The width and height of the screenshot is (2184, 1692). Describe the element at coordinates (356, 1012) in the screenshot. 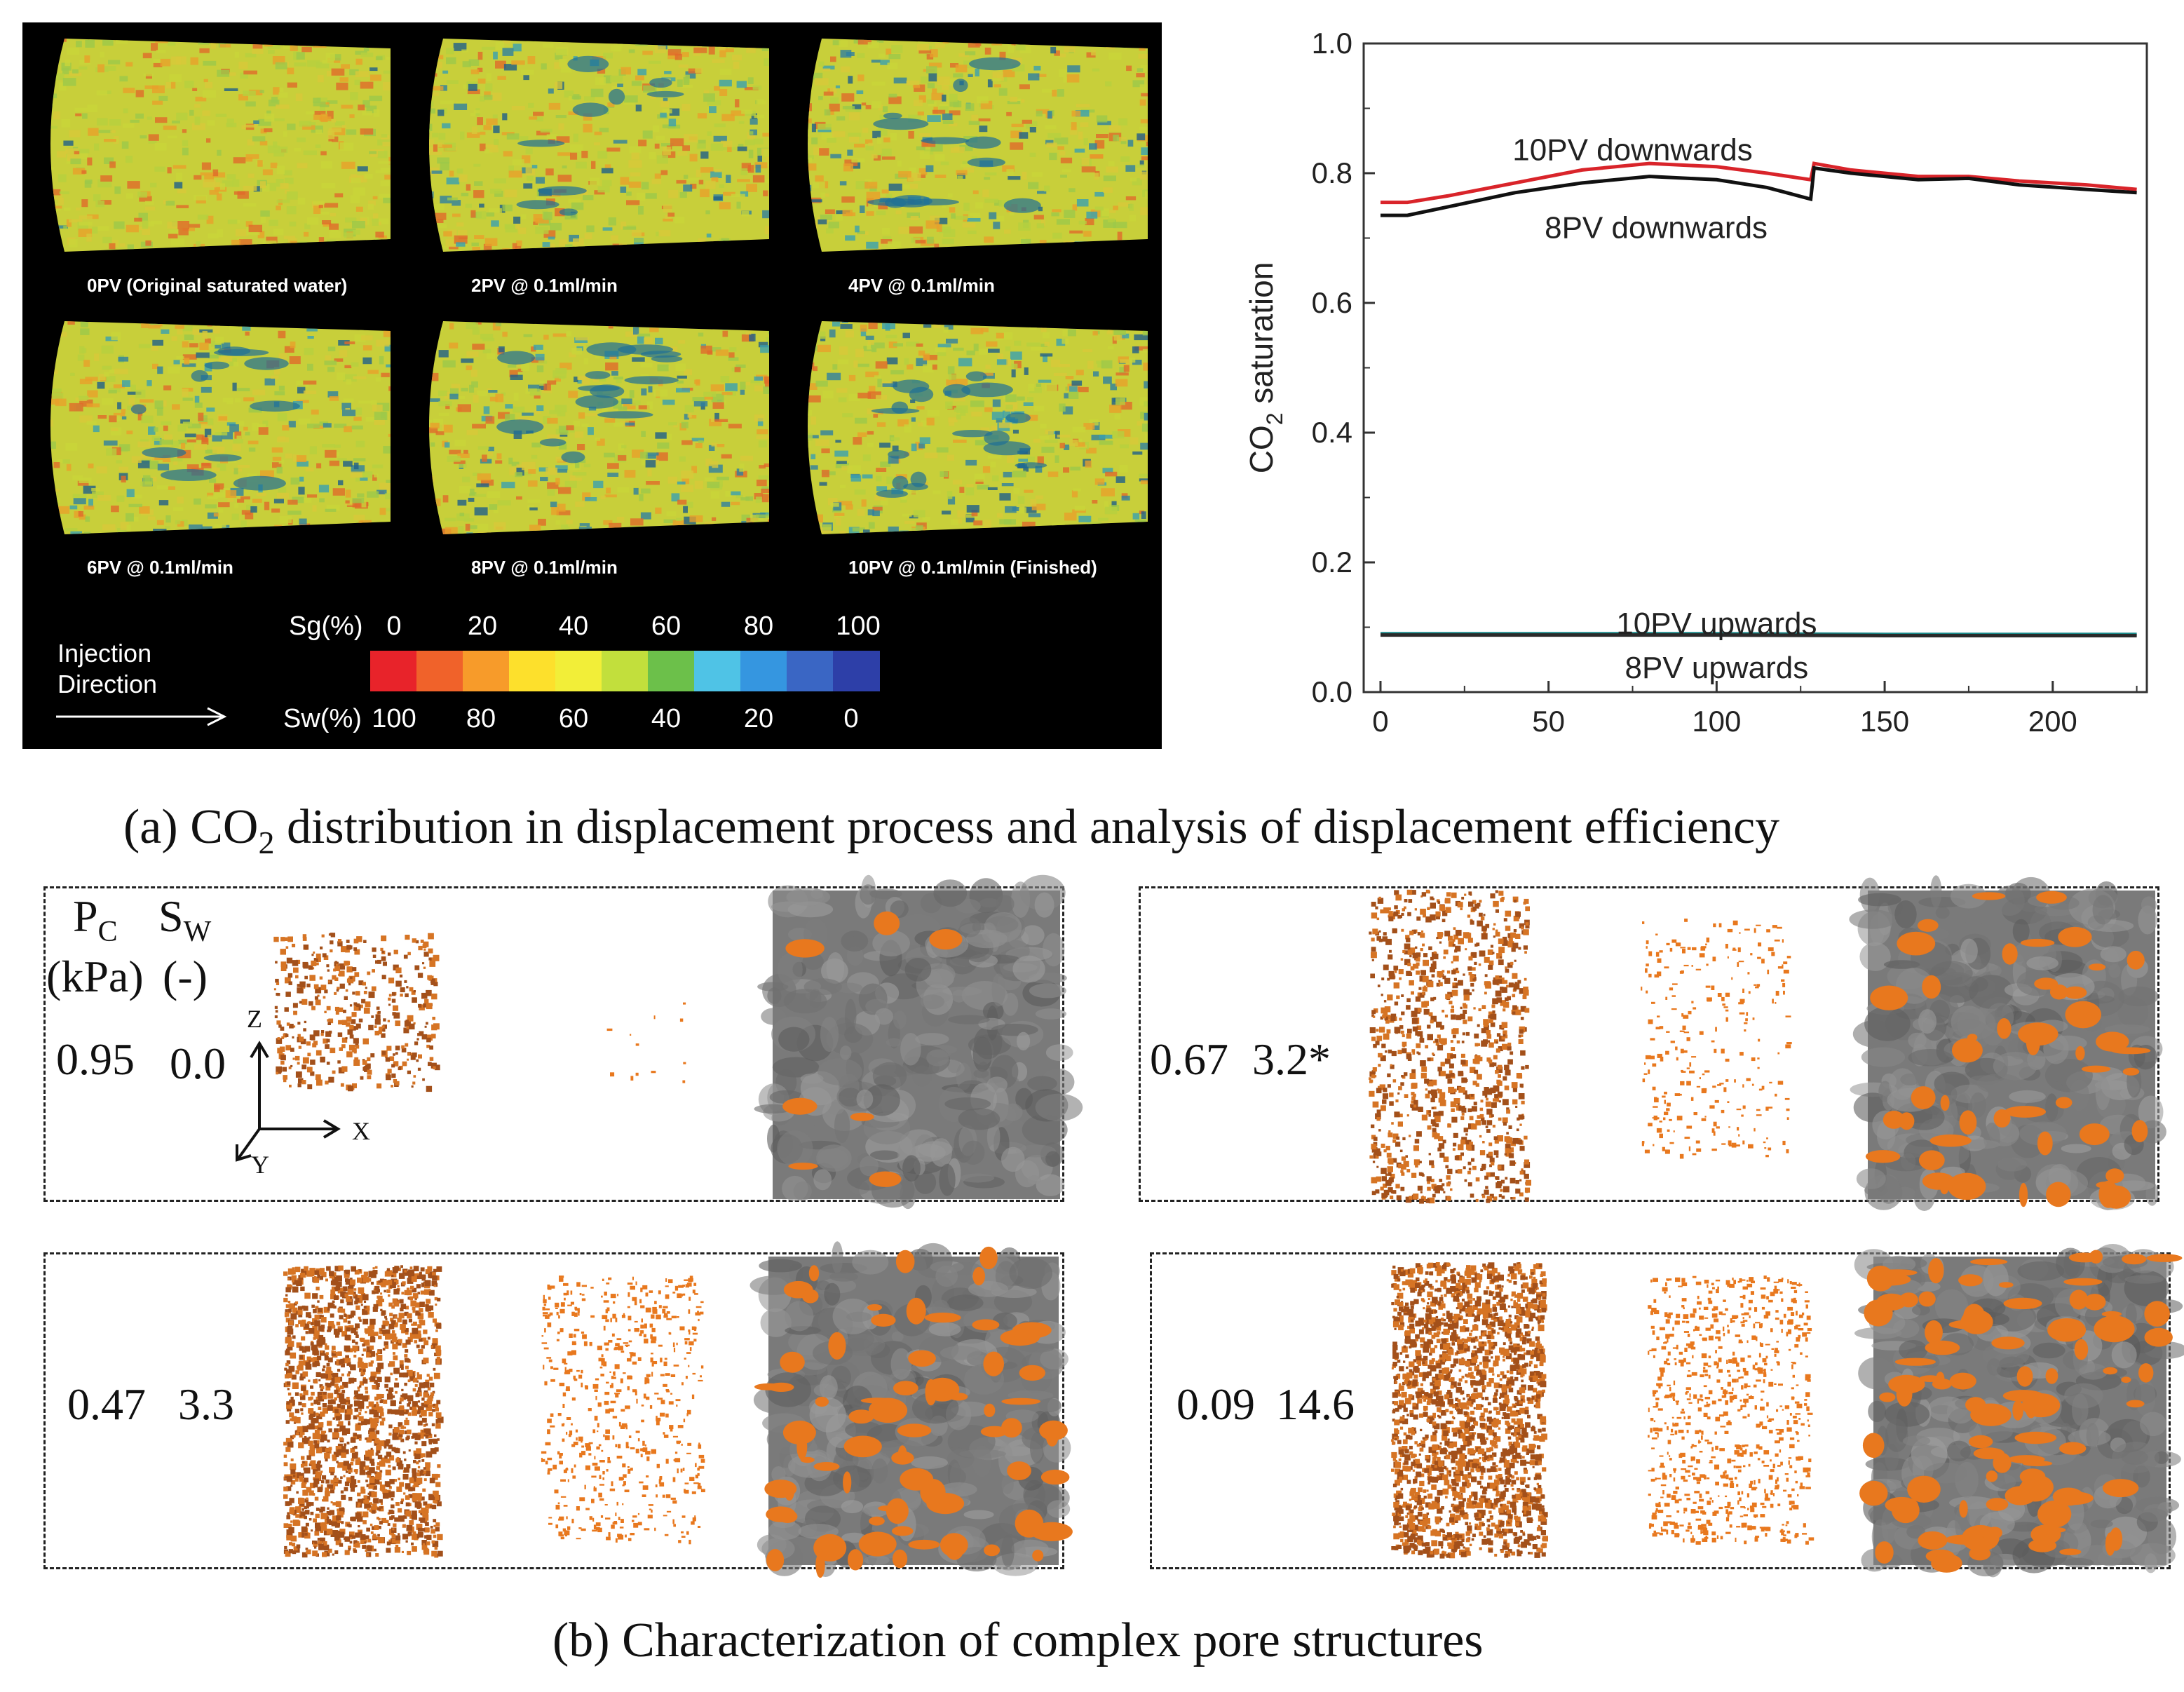

I see `case1-cylinder` at that location.